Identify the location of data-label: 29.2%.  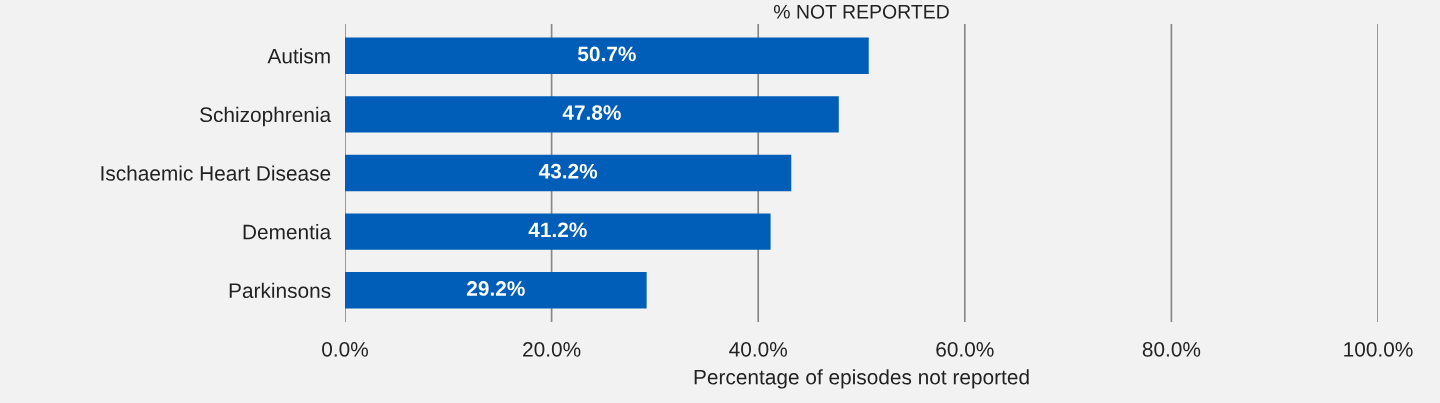
(496, 288).